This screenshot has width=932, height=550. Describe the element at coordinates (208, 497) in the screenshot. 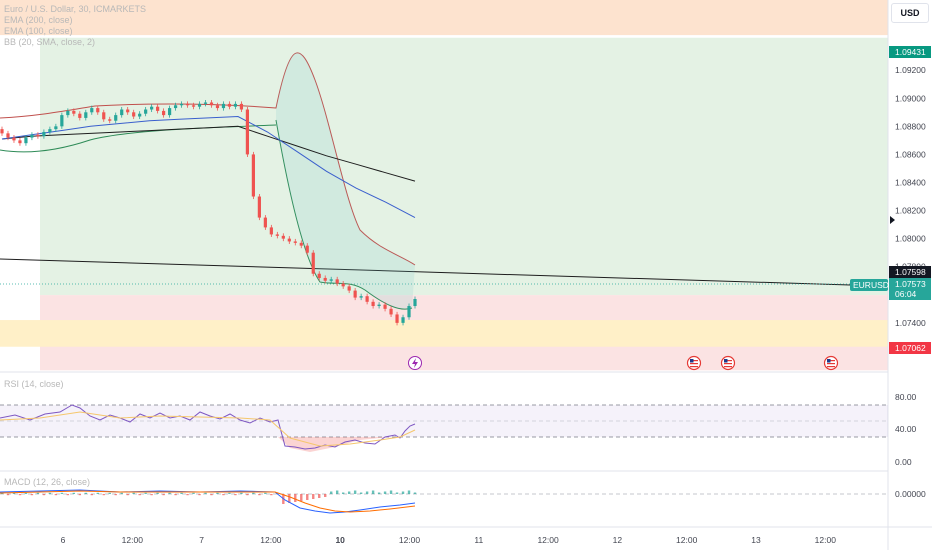

I see `macd-histogram` at that location.